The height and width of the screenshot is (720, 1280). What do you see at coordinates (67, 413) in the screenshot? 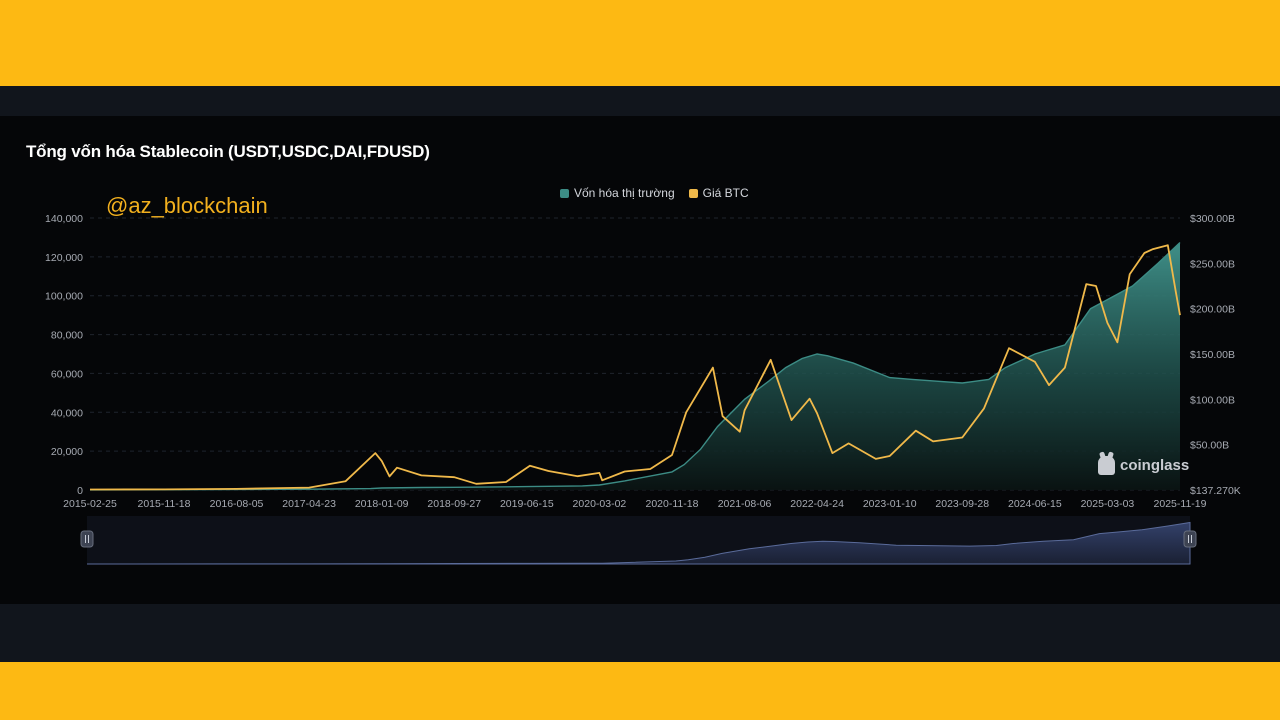
I see `y-left-tick-label: 40,000` at bounding box center [67, 413].